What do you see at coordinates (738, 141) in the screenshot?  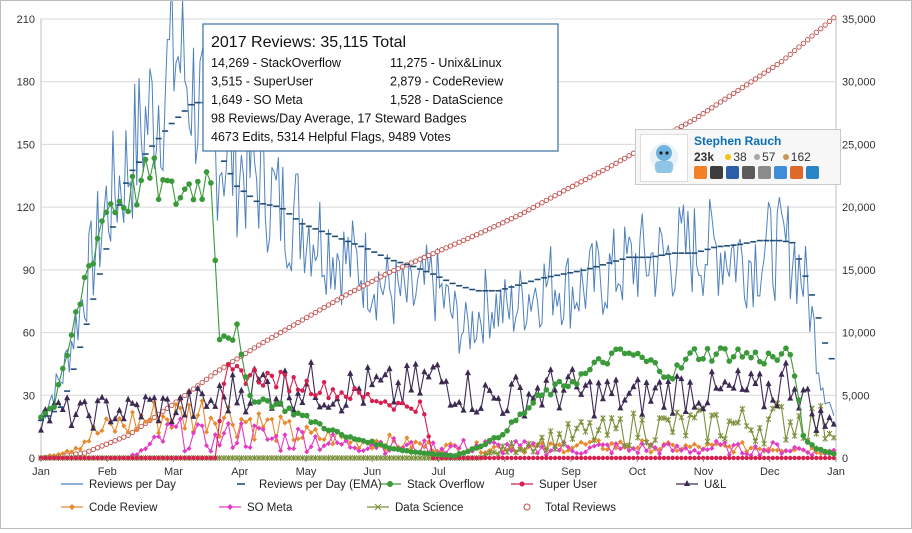 I see `profile-name: Stephen Rauch` at bounding box center [738, 141].